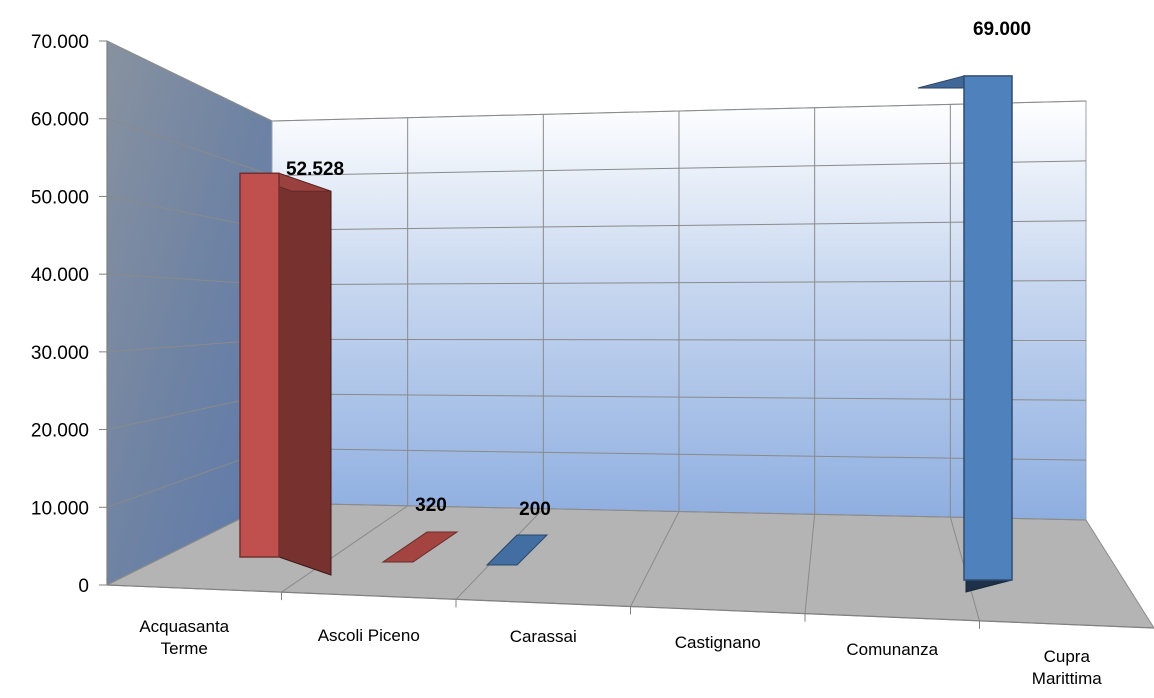  Describe the element at coordinates (431, 505) in the screenshot. I see `data-label: 320` at that location.